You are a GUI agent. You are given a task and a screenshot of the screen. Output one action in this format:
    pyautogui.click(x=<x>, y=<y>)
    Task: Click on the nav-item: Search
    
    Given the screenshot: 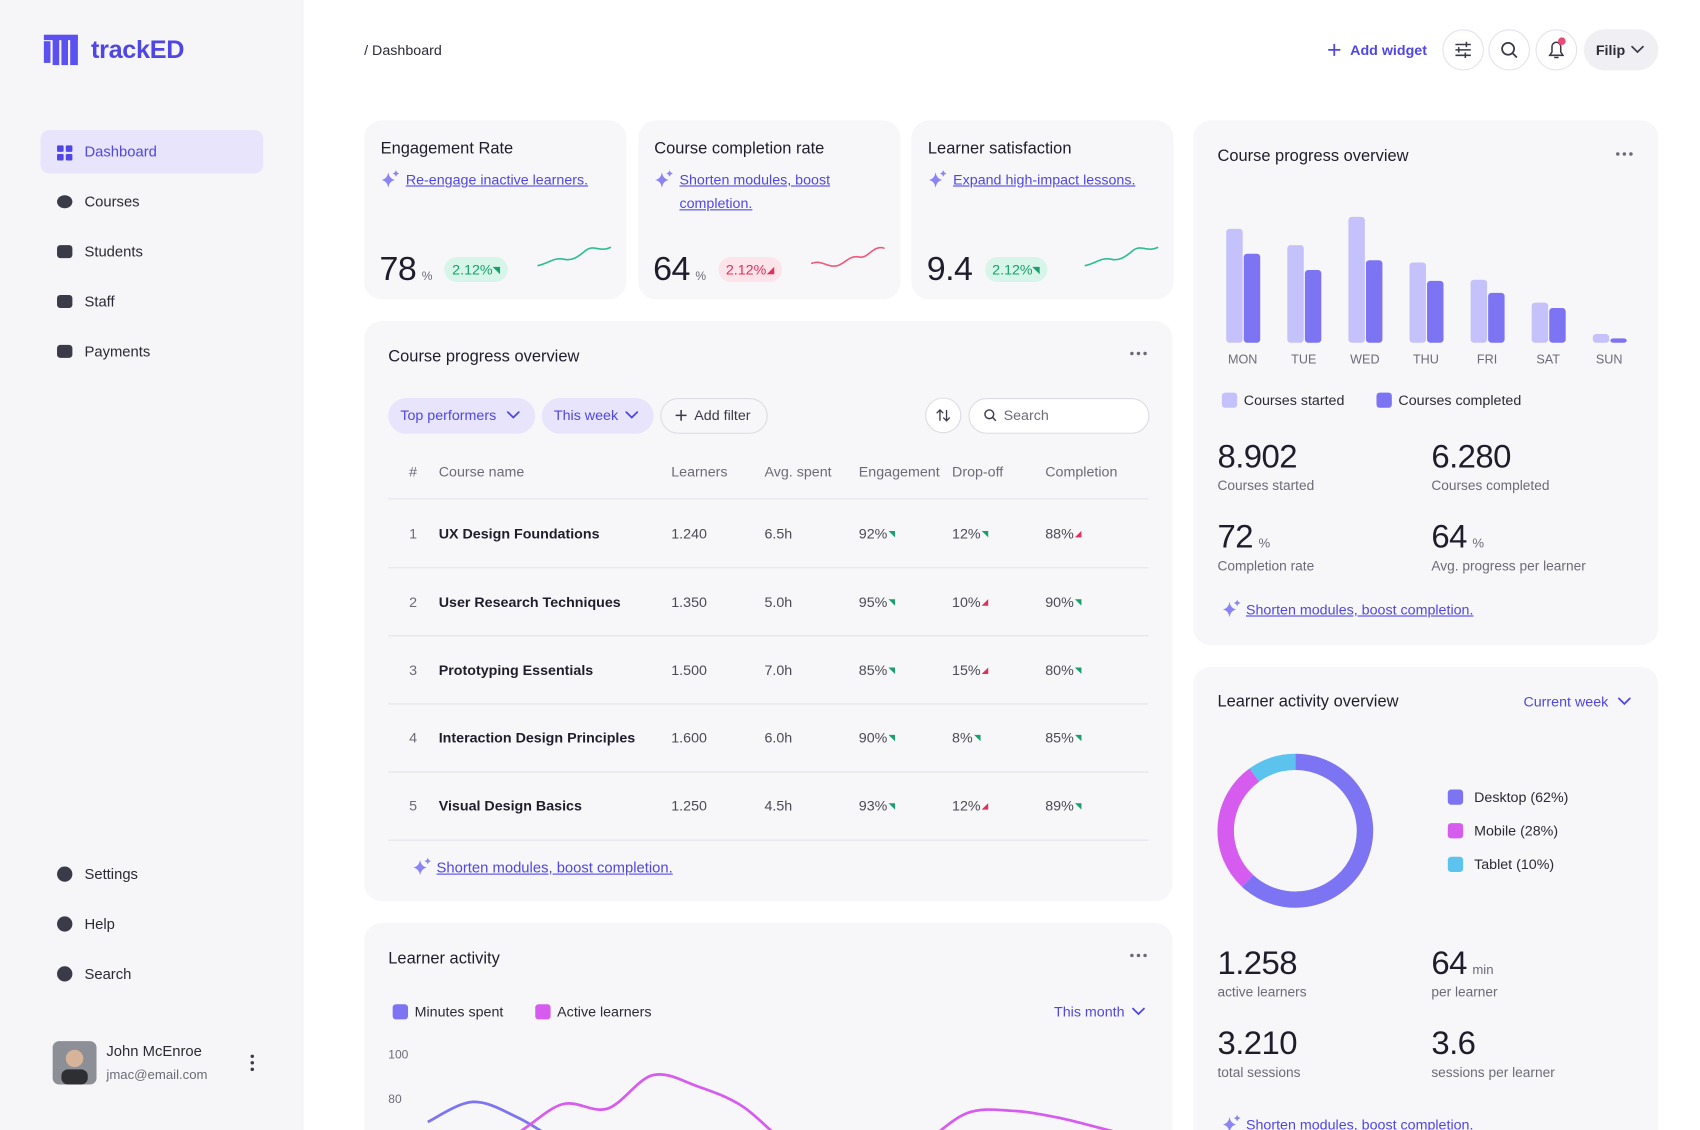 What is the action you would take?
    pyautogui.click(x=108, y=974)
    